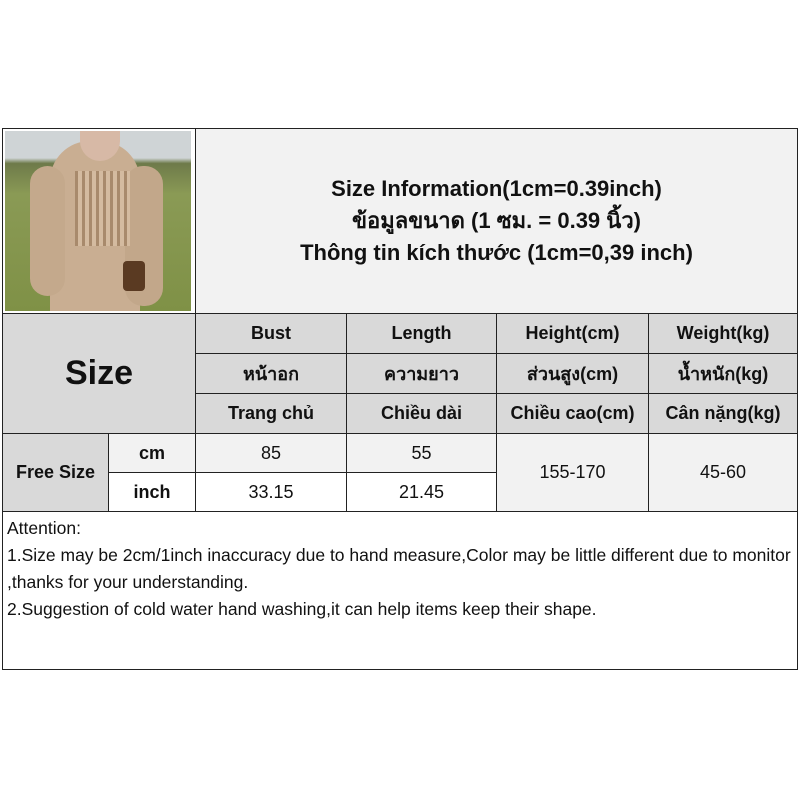  What do you see at coordinates (271, 492) in the screenshot?
I see `bust-inch: 33.15` at bounding box center [271, 492].